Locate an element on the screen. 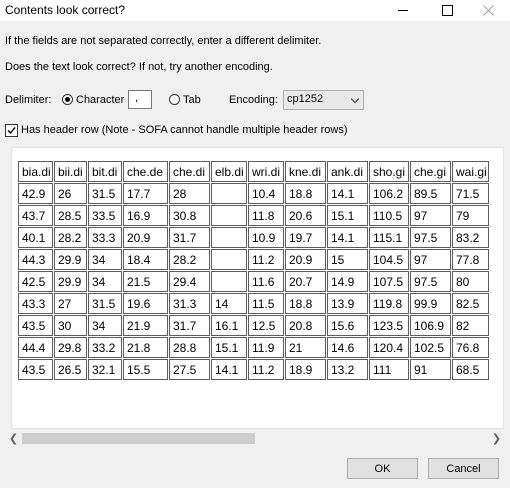 The image size is (510, 488). table-cell: 33.2 is located at coordinates (105, 347).